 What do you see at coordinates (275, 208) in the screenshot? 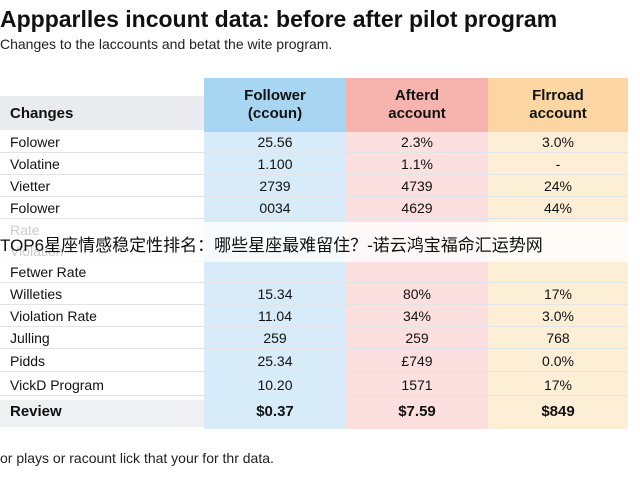
I see `cell-value: 0034` at bounding box center [275, 208].